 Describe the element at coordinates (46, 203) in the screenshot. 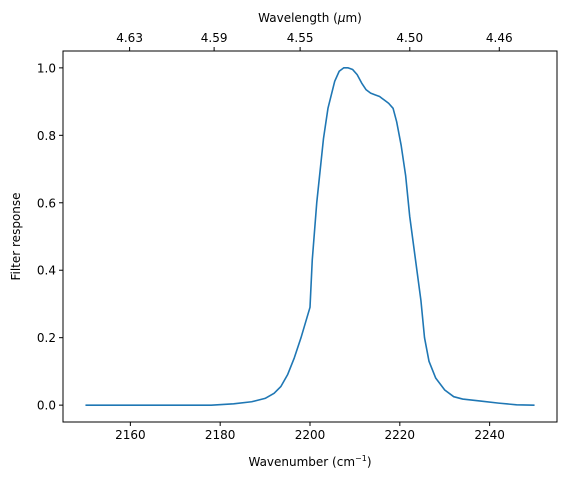

I see `y-tick-label: 0.6` at that location.